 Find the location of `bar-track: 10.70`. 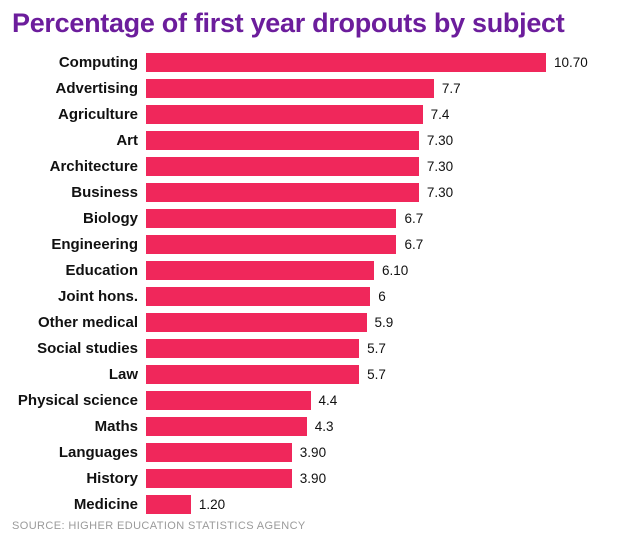

bar-track: 10.70 is located at coordinates (389, 62).